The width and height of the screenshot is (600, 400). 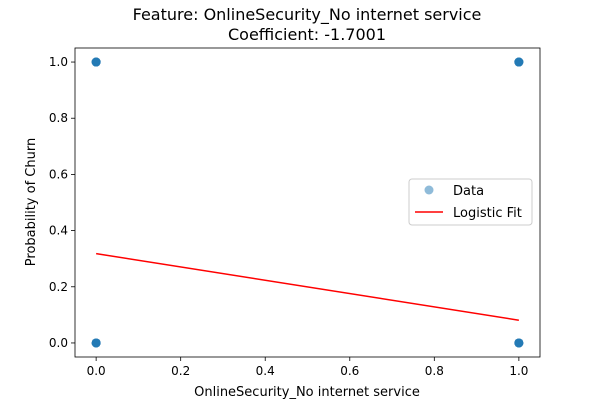 I want to click on legend-label-data: Data, so click(x=468, y=191).